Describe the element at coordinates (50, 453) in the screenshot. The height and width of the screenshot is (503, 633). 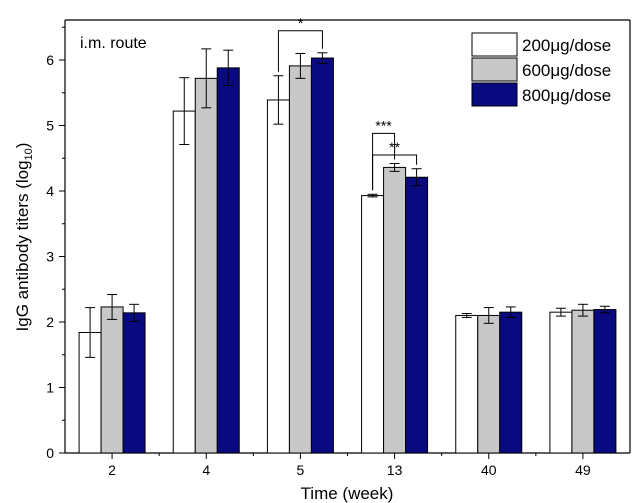
I see `y-tick-label: 0` at that location.